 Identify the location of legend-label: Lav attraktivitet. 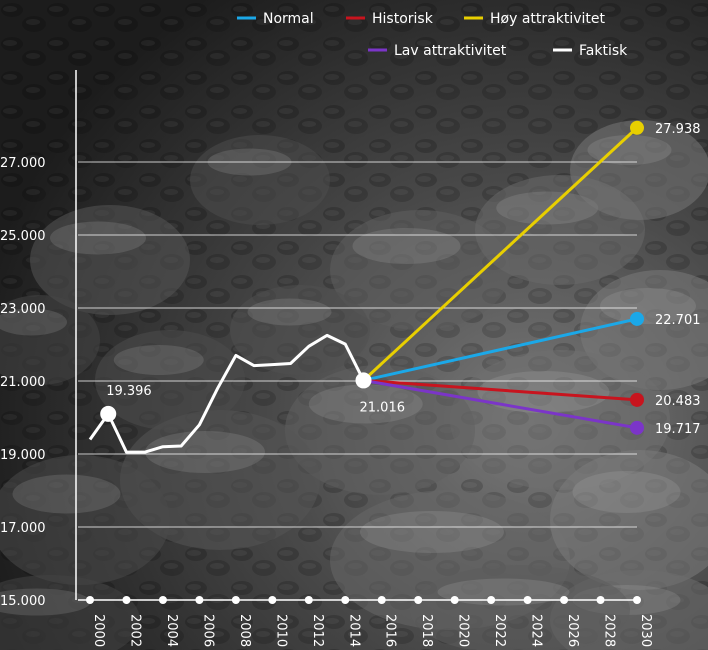
(450, 51).